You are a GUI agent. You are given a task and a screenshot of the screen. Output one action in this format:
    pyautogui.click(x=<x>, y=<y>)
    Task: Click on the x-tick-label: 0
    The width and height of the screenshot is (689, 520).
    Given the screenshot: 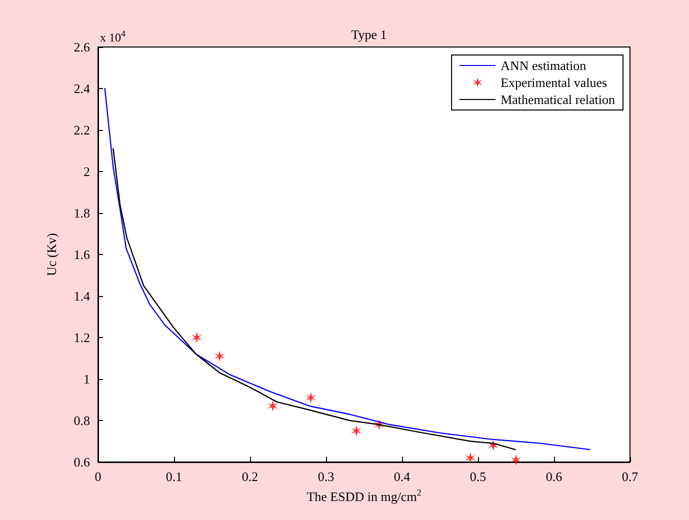 What is the action you would take?
    pyautogui.click(x=98, y=476)
    